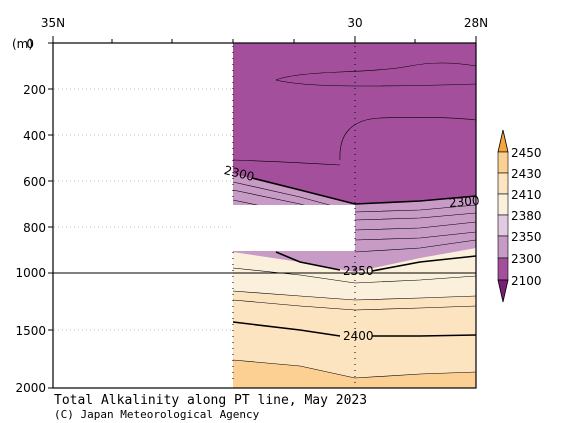 The height and width of the screenshot is (423, 570). What do you see at coordinates (526, 237) in the screenshot?
I see `colorbar-label-2350: 2350` at bounding box center [526, 237].